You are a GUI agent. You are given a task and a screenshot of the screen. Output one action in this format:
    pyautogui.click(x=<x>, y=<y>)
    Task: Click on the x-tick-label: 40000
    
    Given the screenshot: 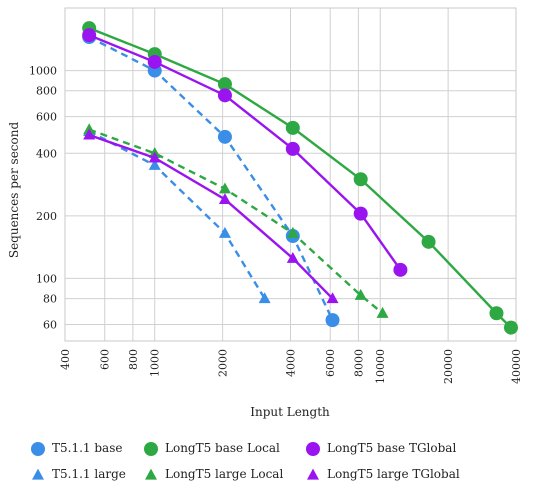 What is the action you would take?
    pyautogui.click(x=516, y=366)
    